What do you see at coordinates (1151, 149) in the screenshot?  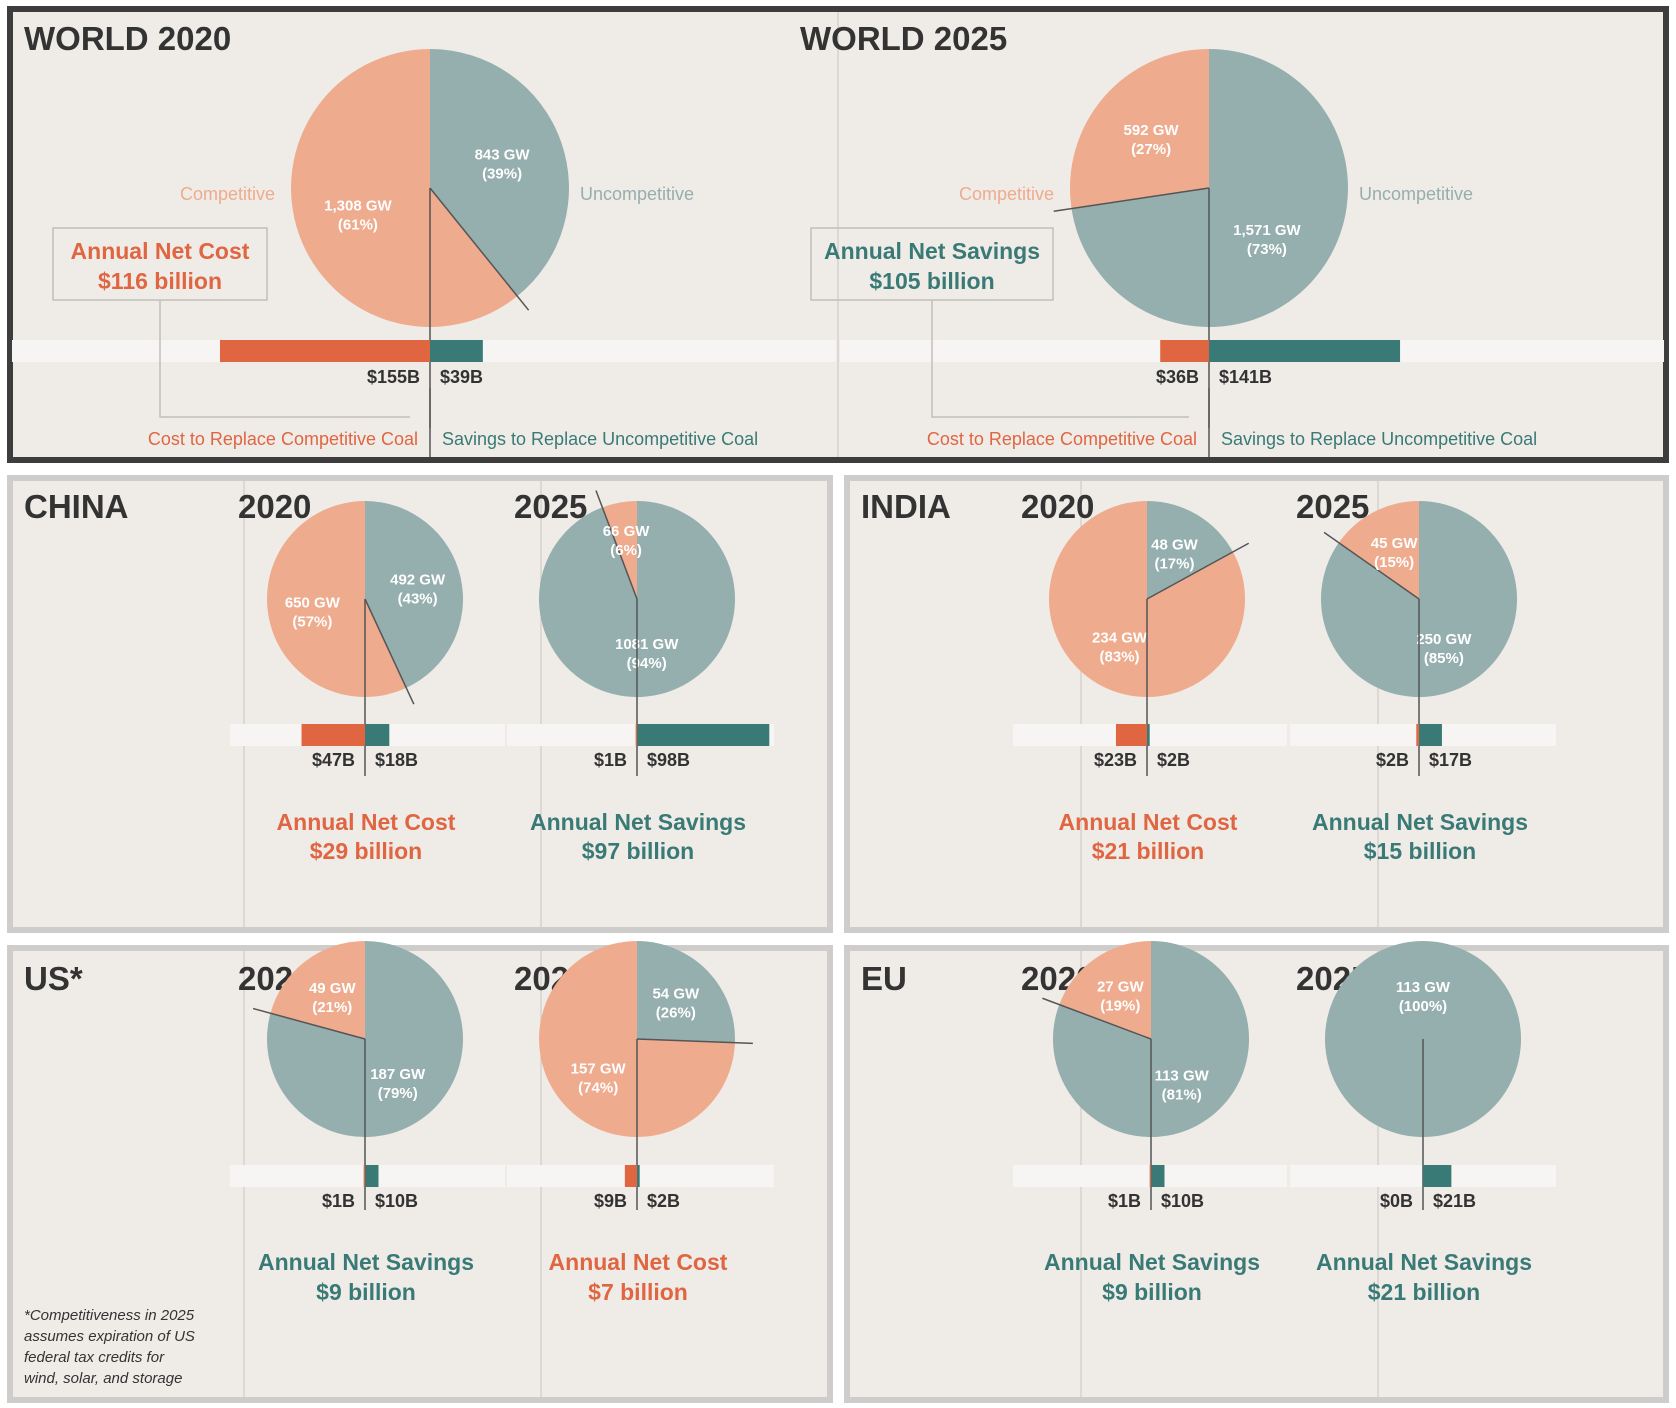 I see `competitive-label-pct: (27%)` at bounding box center [1151, 149].